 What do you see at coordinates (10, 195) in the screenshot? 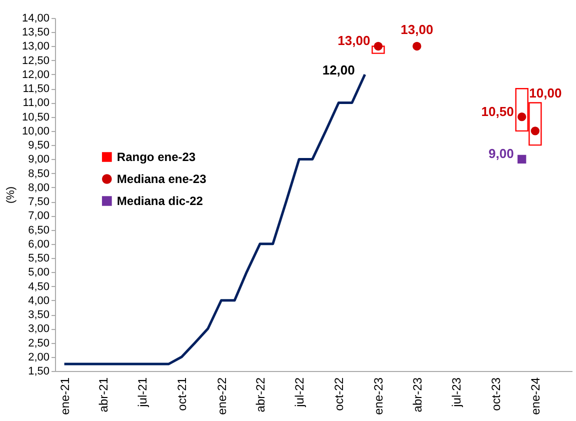
I see `y-axis-title: (%)` at bounding box center [10, 195].